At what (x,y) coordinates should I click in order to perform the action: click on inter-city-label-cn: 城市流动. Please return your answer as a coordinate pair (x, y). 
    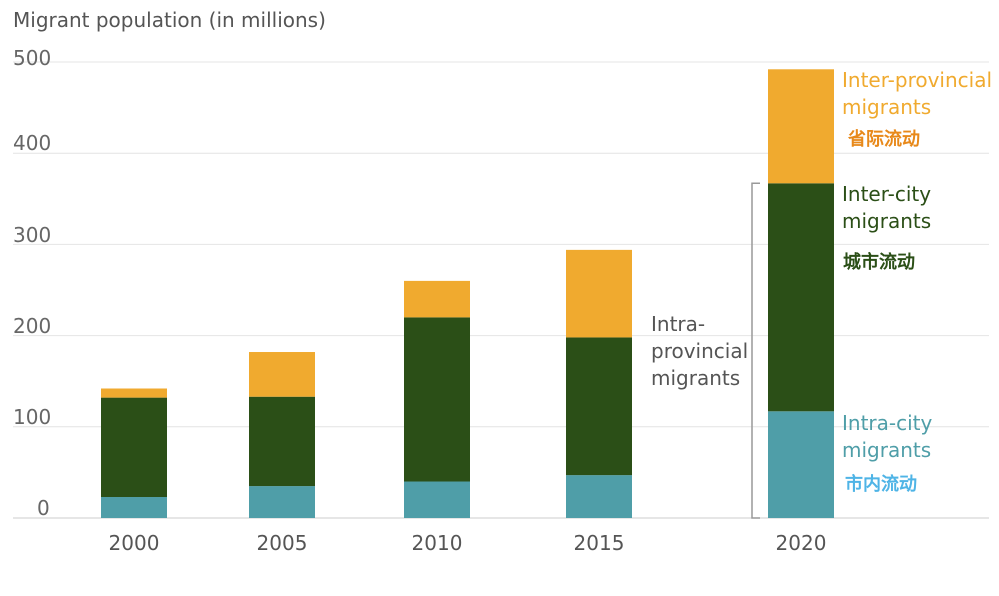
    Looking at the image, I should click on (879, 262).